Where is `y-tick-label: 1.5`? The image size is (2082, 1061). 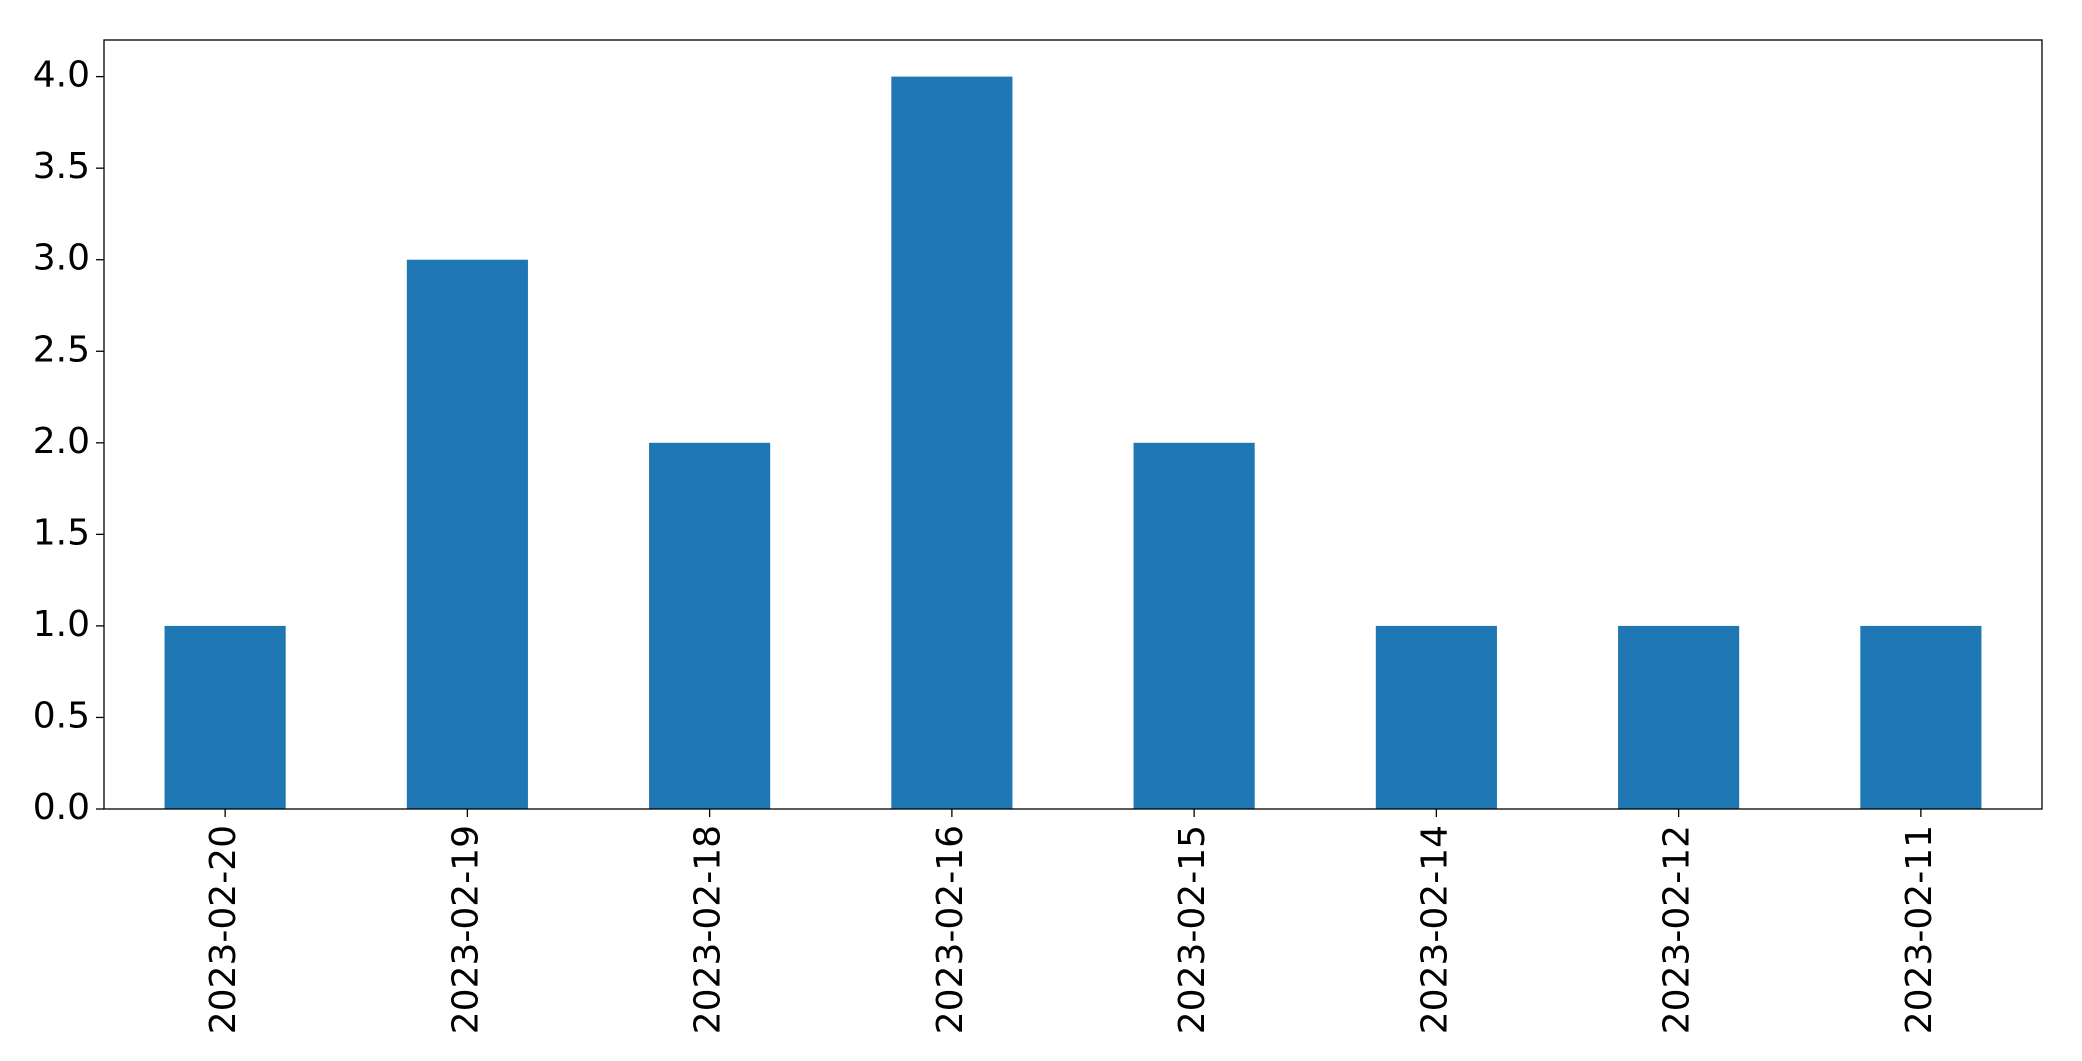
y-tick-label: 1.5 is located at coordinates (61, 532).